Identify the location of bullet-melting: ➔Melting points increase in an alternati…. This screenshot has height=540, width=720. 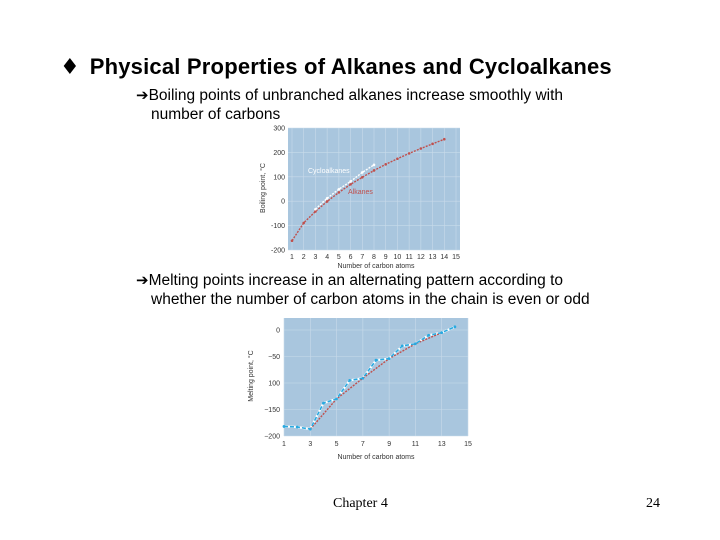
(416, 290).